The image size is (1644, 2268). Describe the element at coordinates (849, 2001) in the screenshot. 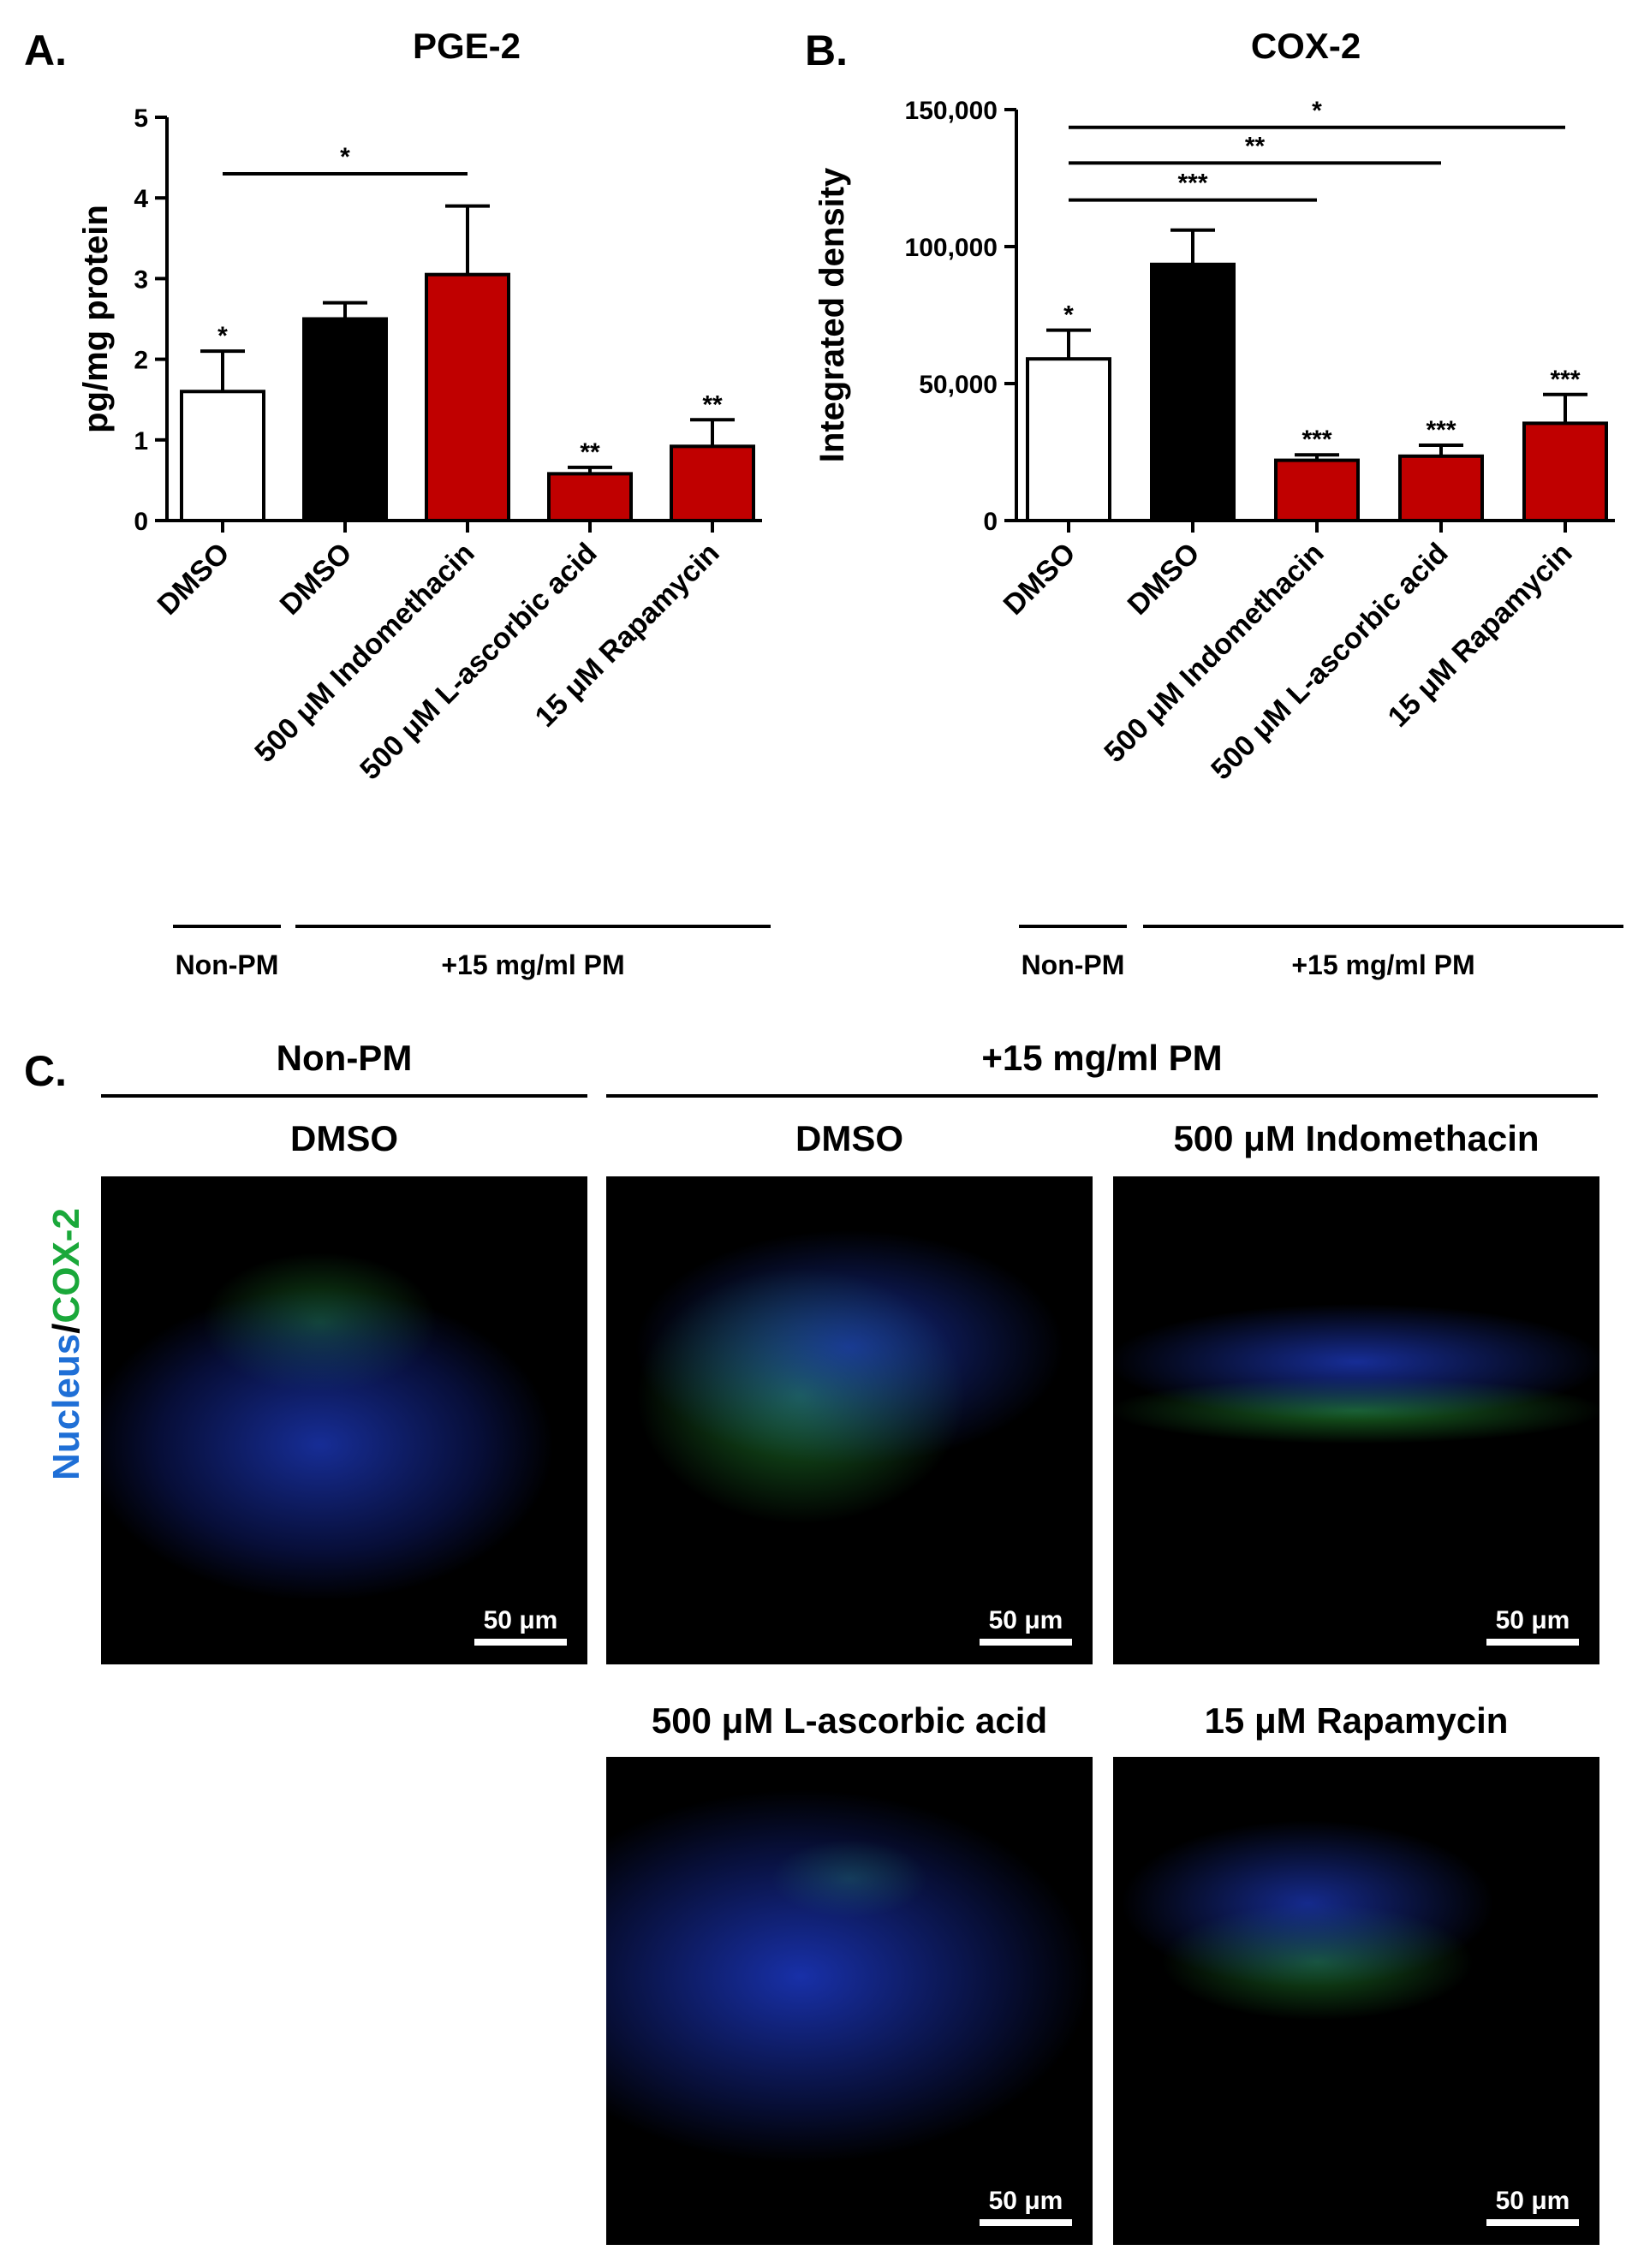

I see `micrograph-pm-ascorbic: 50 μm` at that location.